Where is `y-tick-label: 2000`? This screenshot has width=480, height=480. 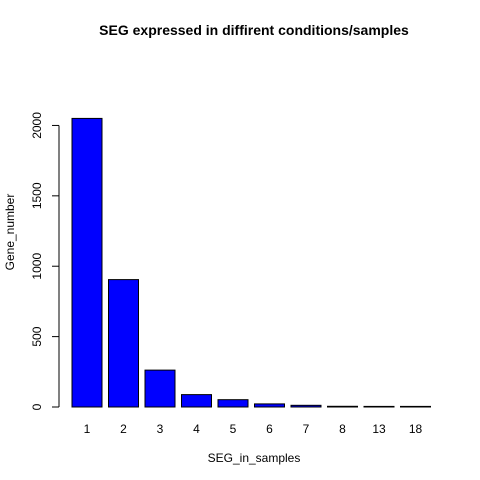
y-tick-label: 2000 is located at coordinates (37, 125).